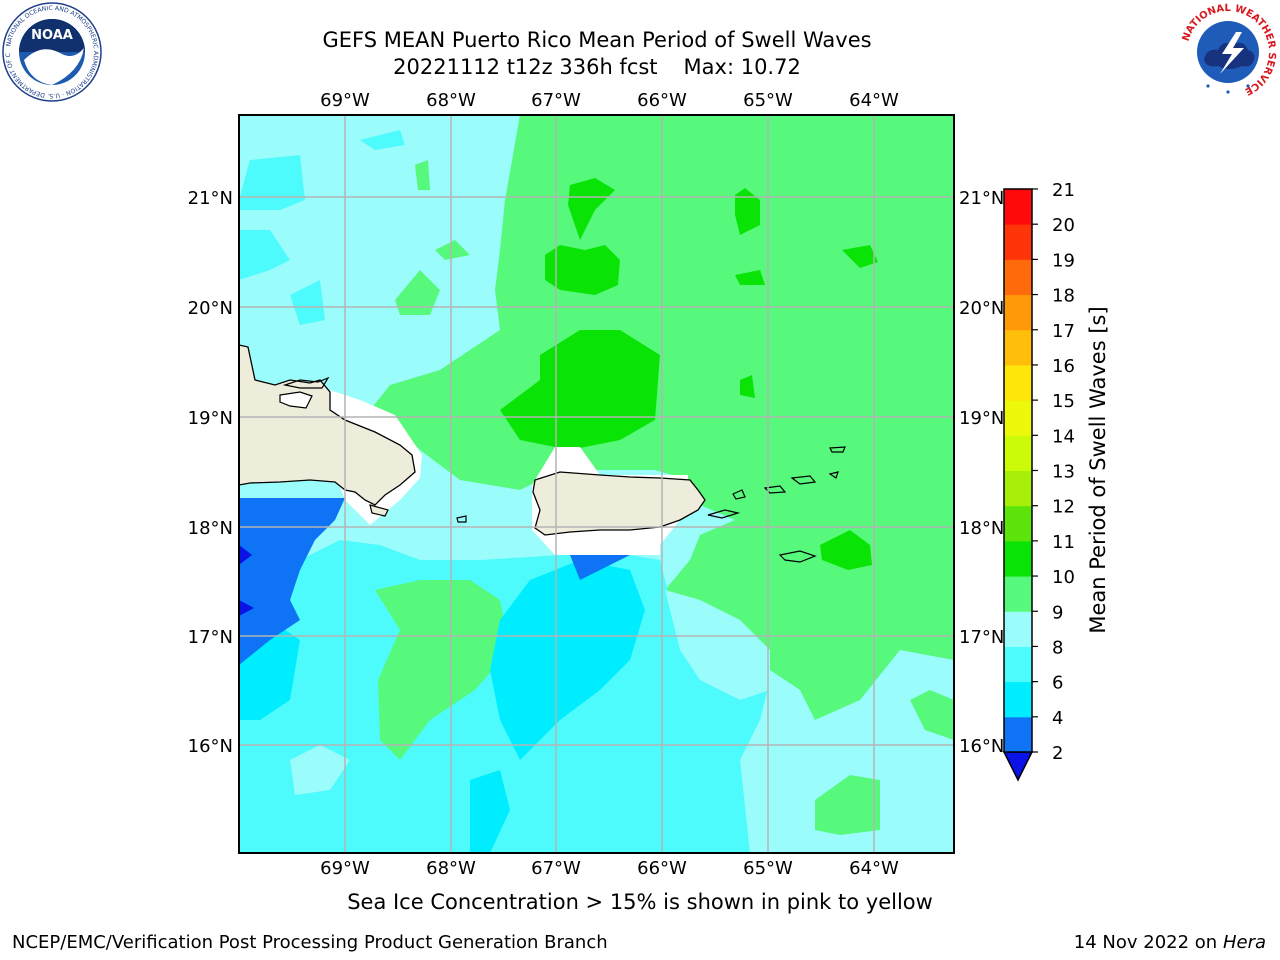  What do you see at coordinates (1228, 51) in the screenshot?
I see `nws-logo: NATIONAL WEATHER SERVICE` at bounding box center [1228, 51].